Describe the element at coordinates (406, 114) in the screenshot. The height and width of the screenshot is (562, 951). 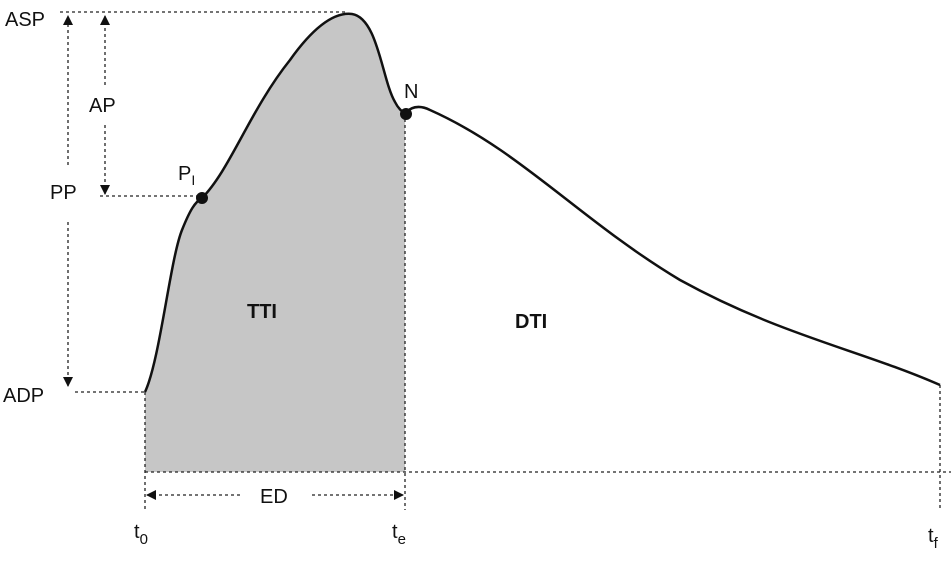
I see `n-point` at that location.